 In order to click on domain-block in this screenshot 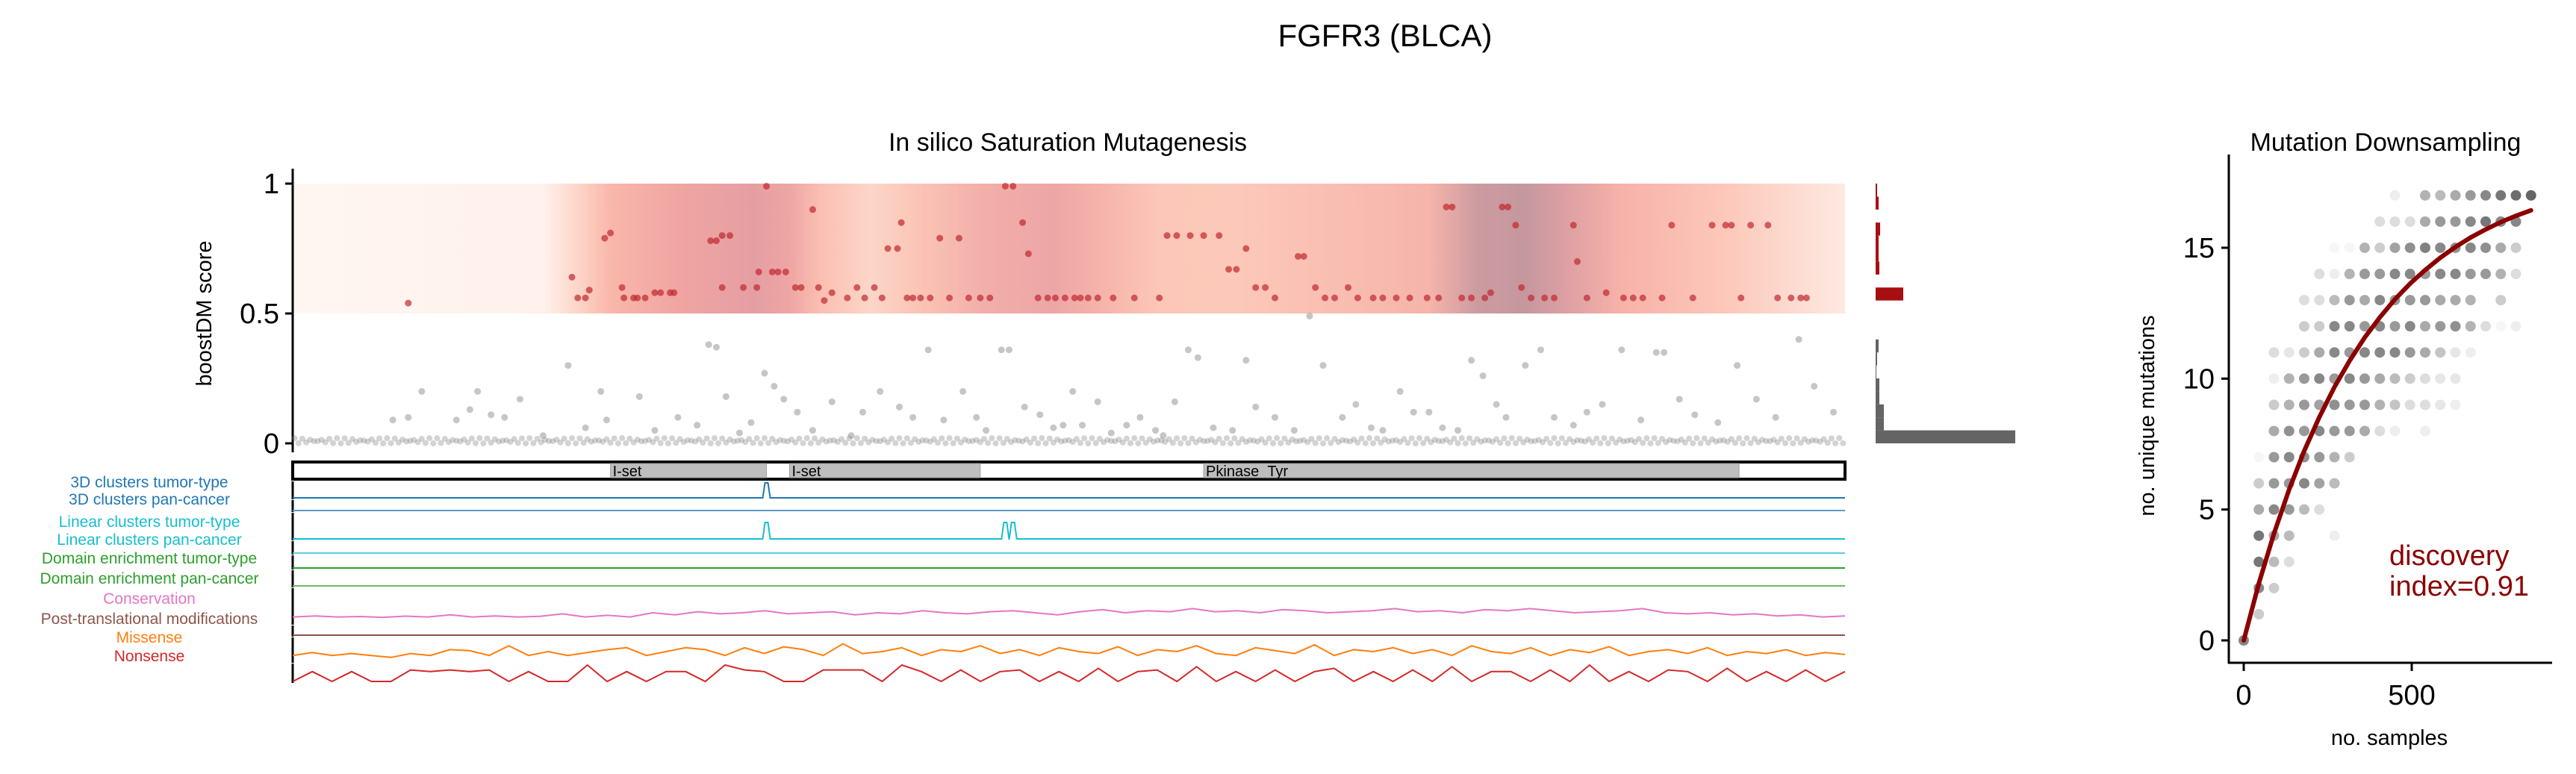, I will do `click(884, 470)`.